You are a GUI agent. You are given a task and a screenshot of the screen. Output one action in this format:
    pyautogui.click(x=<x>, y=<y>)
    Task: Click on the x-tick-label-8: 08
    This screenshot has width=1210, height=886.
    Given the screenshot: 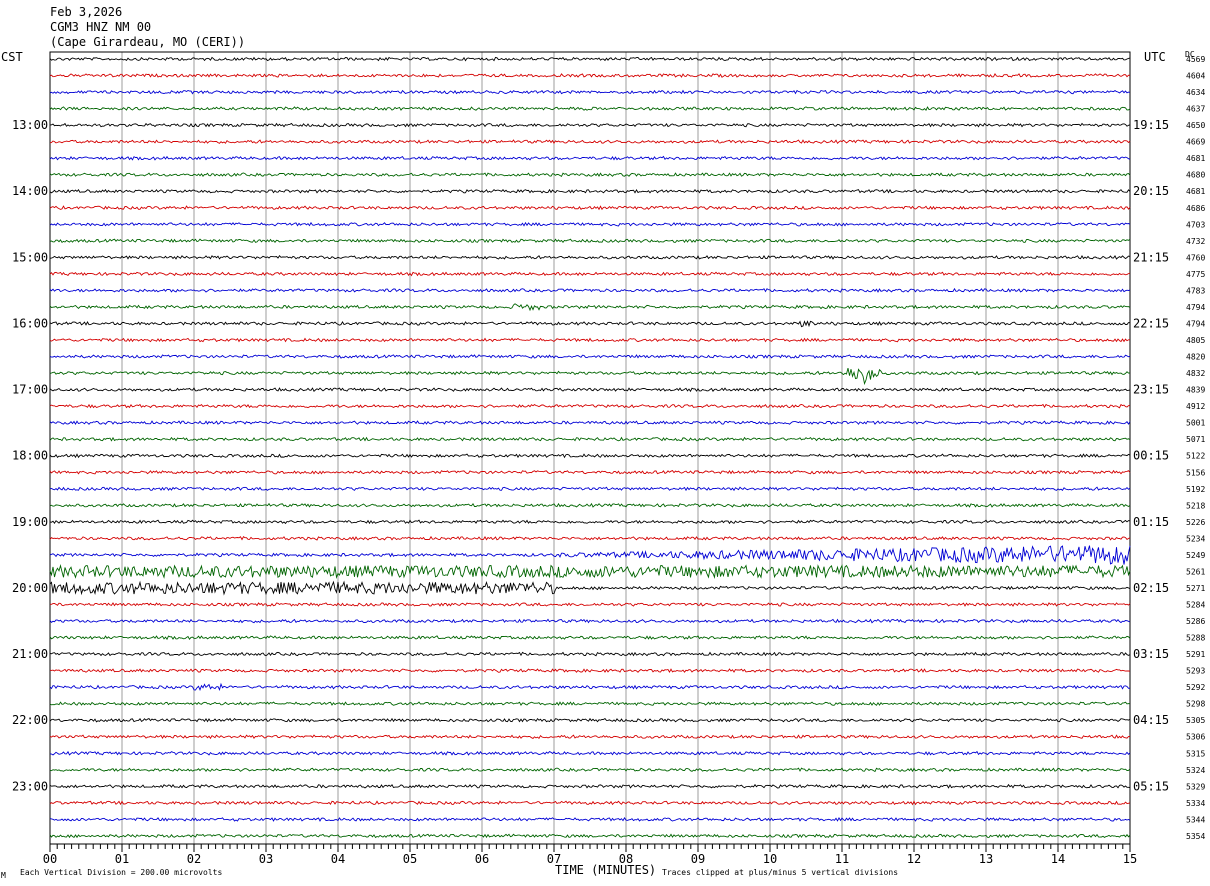 What is the action you would take?
    pyautogui.click(x=626, y=859)
    